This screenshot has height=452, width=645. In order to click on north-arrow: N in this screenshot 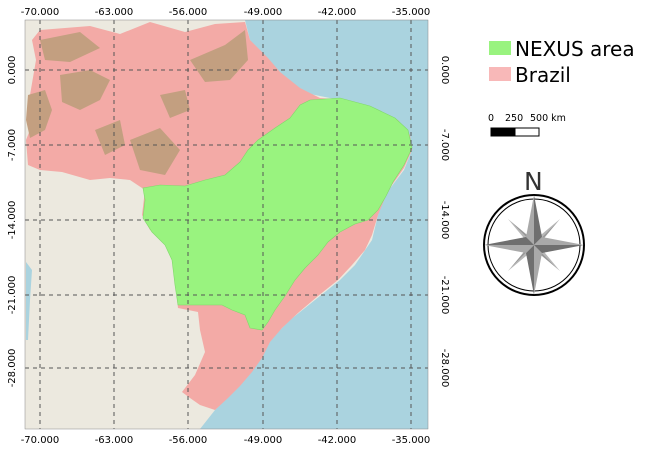, I will do `click(534, 231)`.